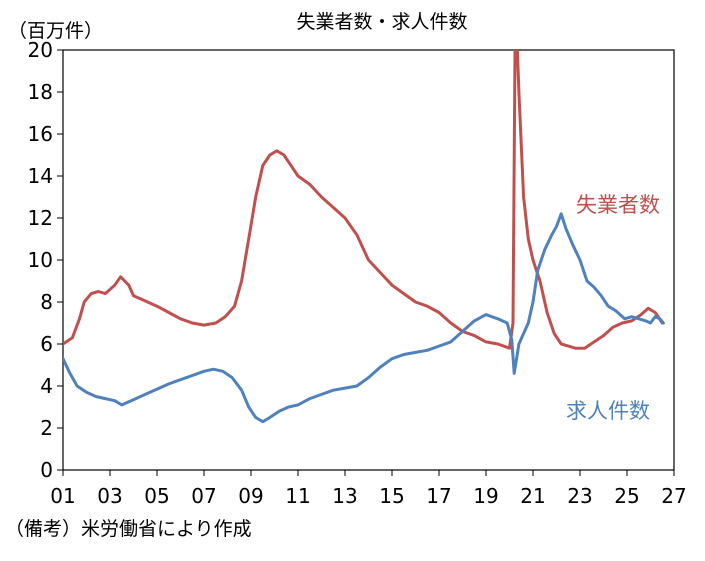  What do you see at coordinates (673, 496) in the screenshot?
I see `x-tick-label: 27` at bounding box center [673, 496].